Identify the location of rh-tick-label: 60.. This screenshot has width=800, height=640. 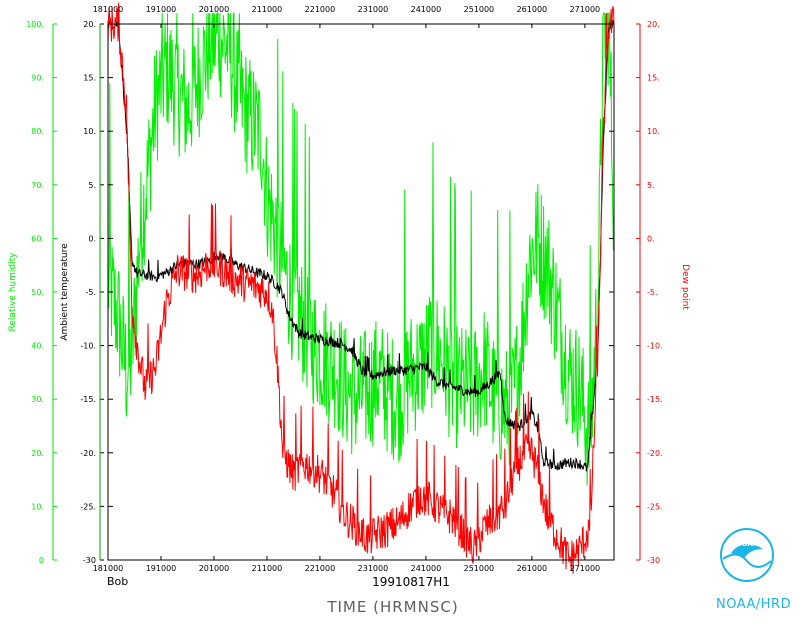
(37, 238).